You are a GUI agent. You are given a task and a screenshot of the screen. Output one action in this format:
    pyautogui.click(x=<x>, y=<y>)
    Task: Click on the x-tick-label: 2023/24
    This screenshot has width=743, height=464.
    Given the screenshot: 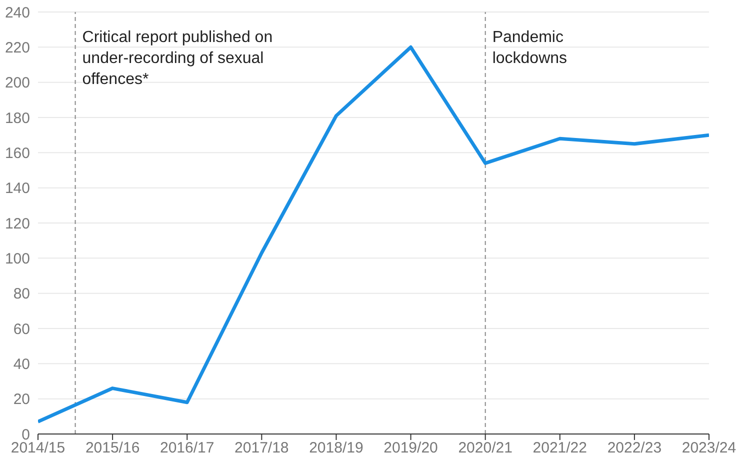 What is the action you would take?
    pyautogui.click(x=709, y=448)
    